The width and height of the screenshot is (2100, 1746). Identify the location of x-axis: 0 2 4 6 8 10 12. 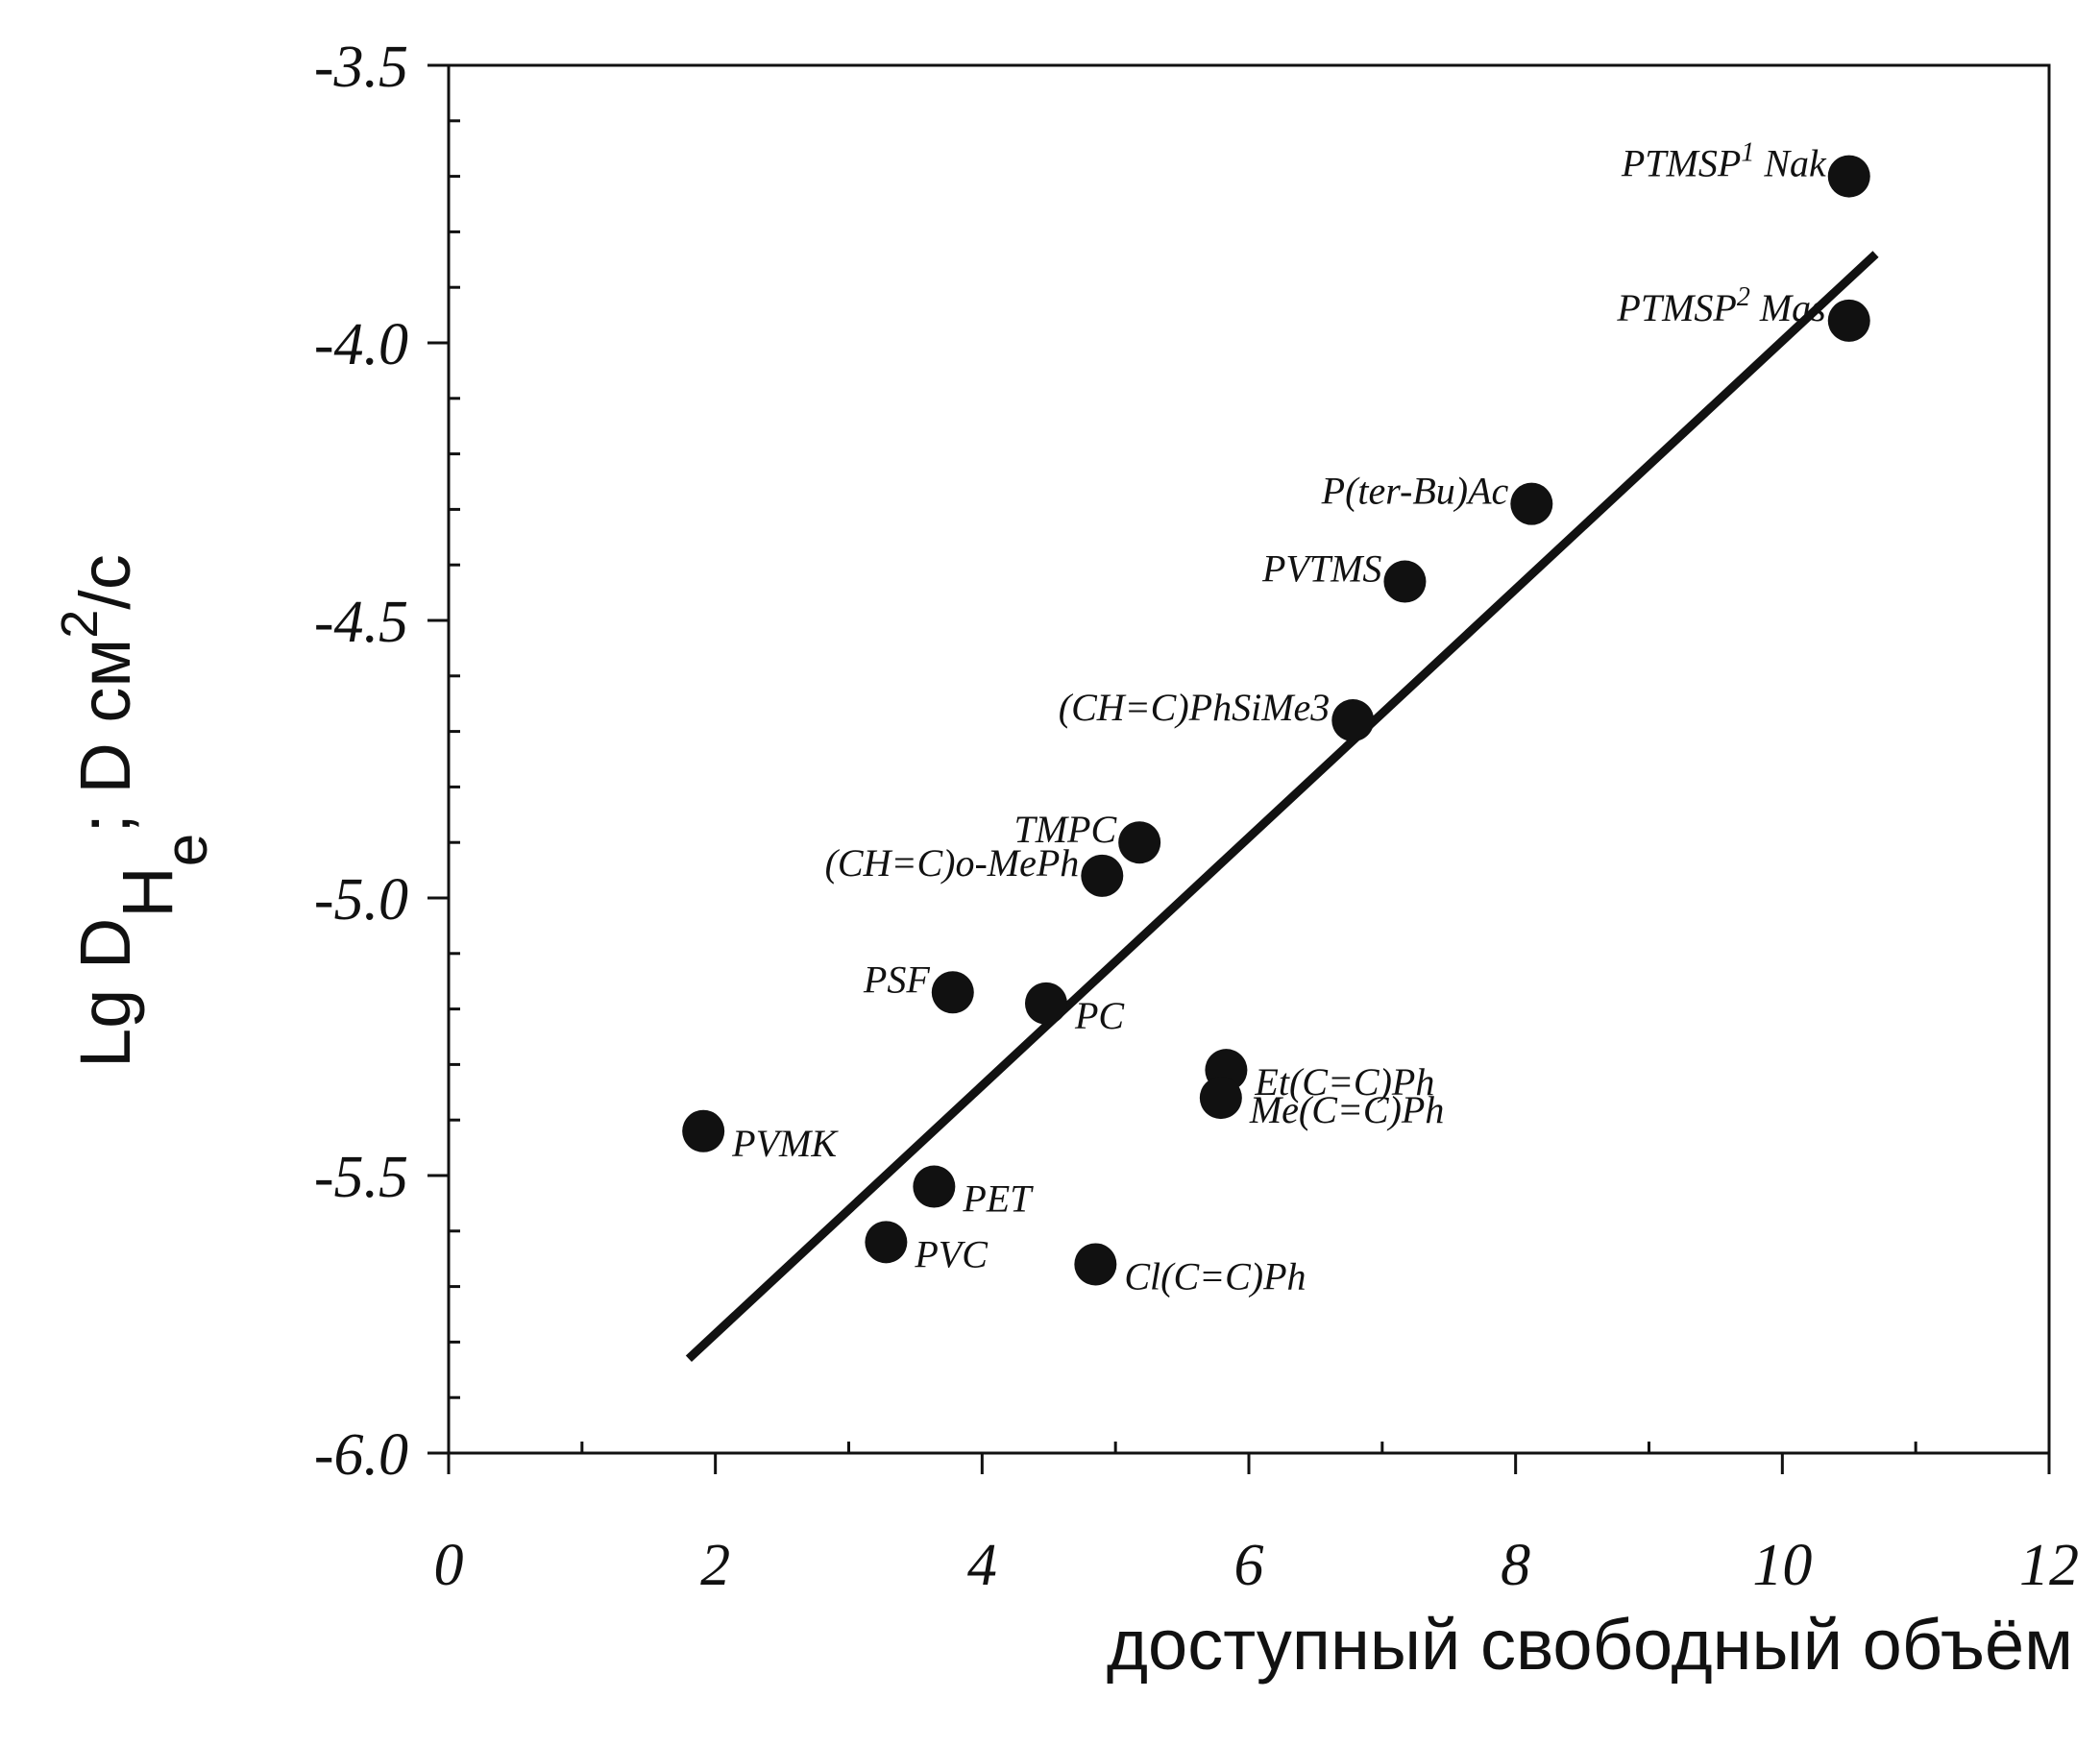
(1256, 1520).